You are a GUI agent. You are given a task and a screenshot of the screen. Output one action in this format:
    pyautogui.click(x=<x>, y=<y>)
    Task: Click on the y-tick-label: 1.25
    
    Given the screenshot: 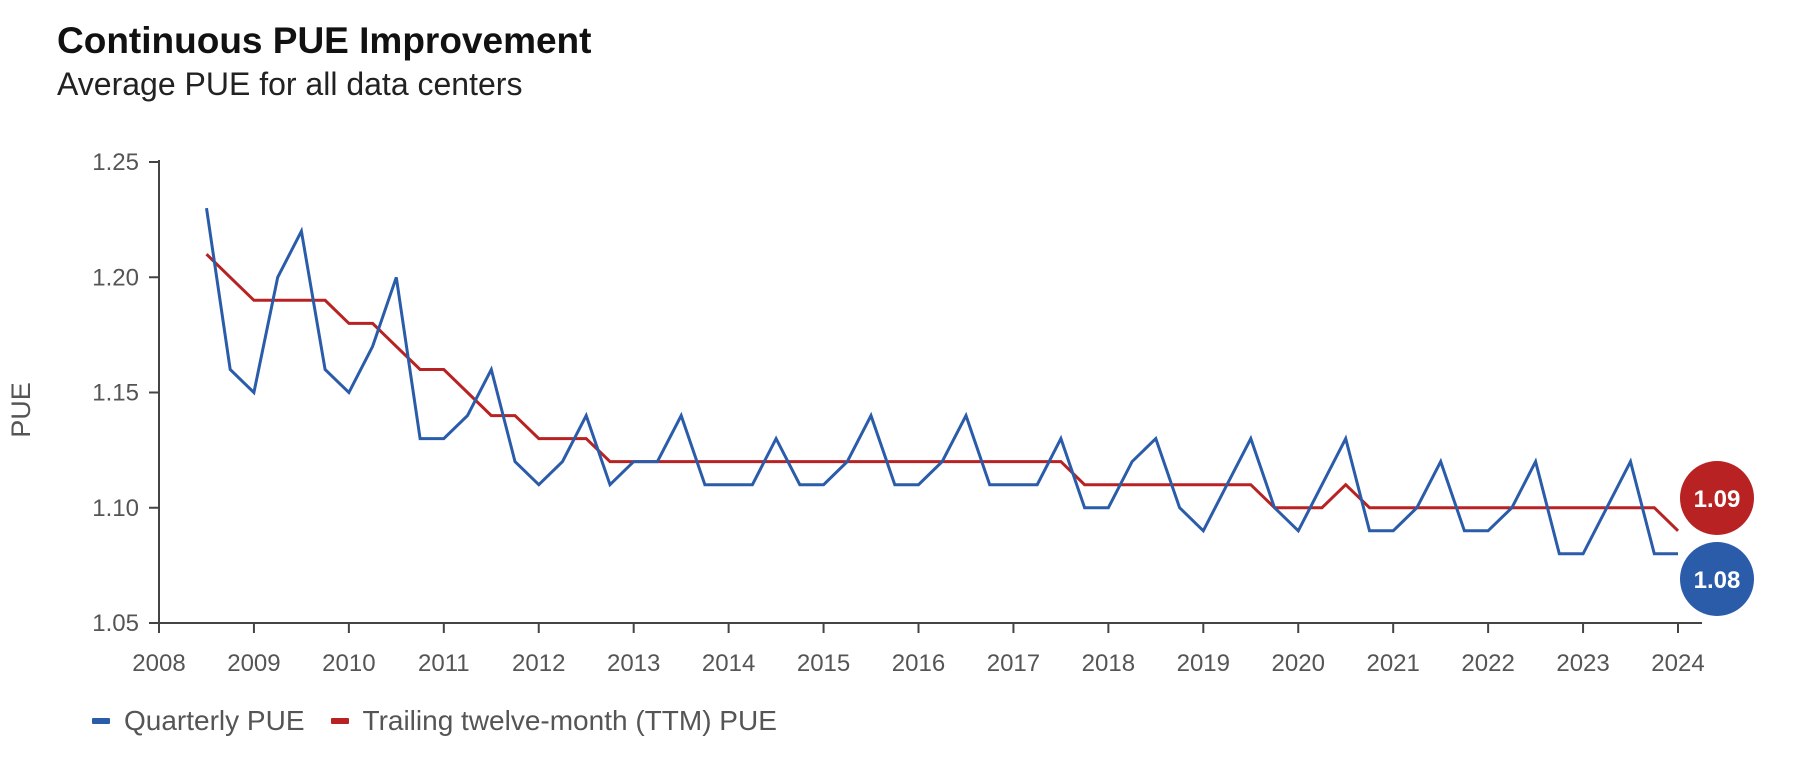 What is the action you would take?
    pyautogui.click(x=115, y=162)
    